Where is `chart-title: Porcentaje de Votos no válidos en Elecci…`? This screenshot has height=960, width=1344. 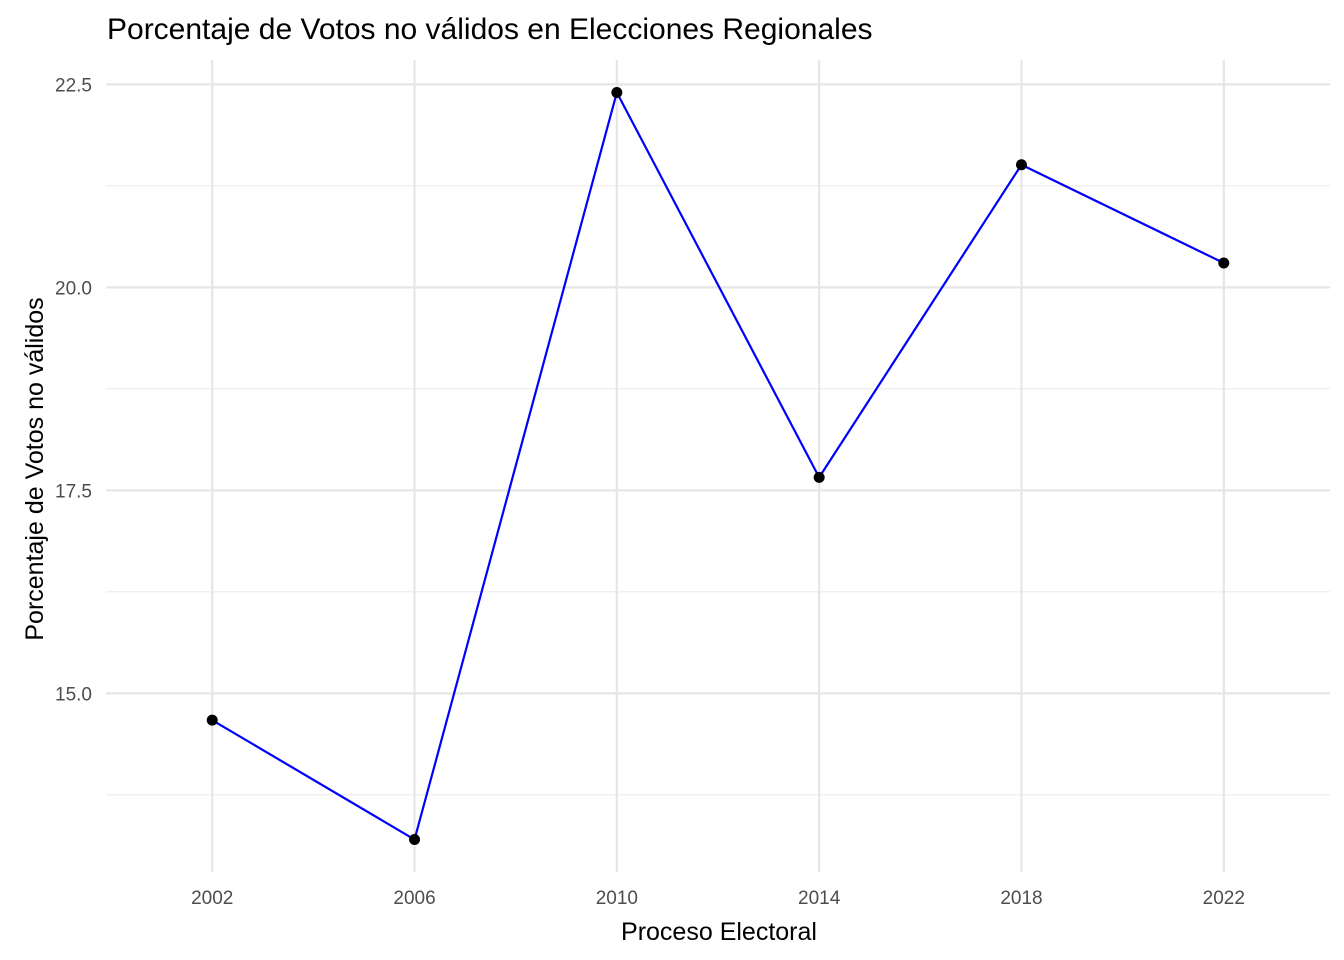
chart-title: Porcentaje de Votos no válidos en Elecci… is located at coordinates (490, 29).